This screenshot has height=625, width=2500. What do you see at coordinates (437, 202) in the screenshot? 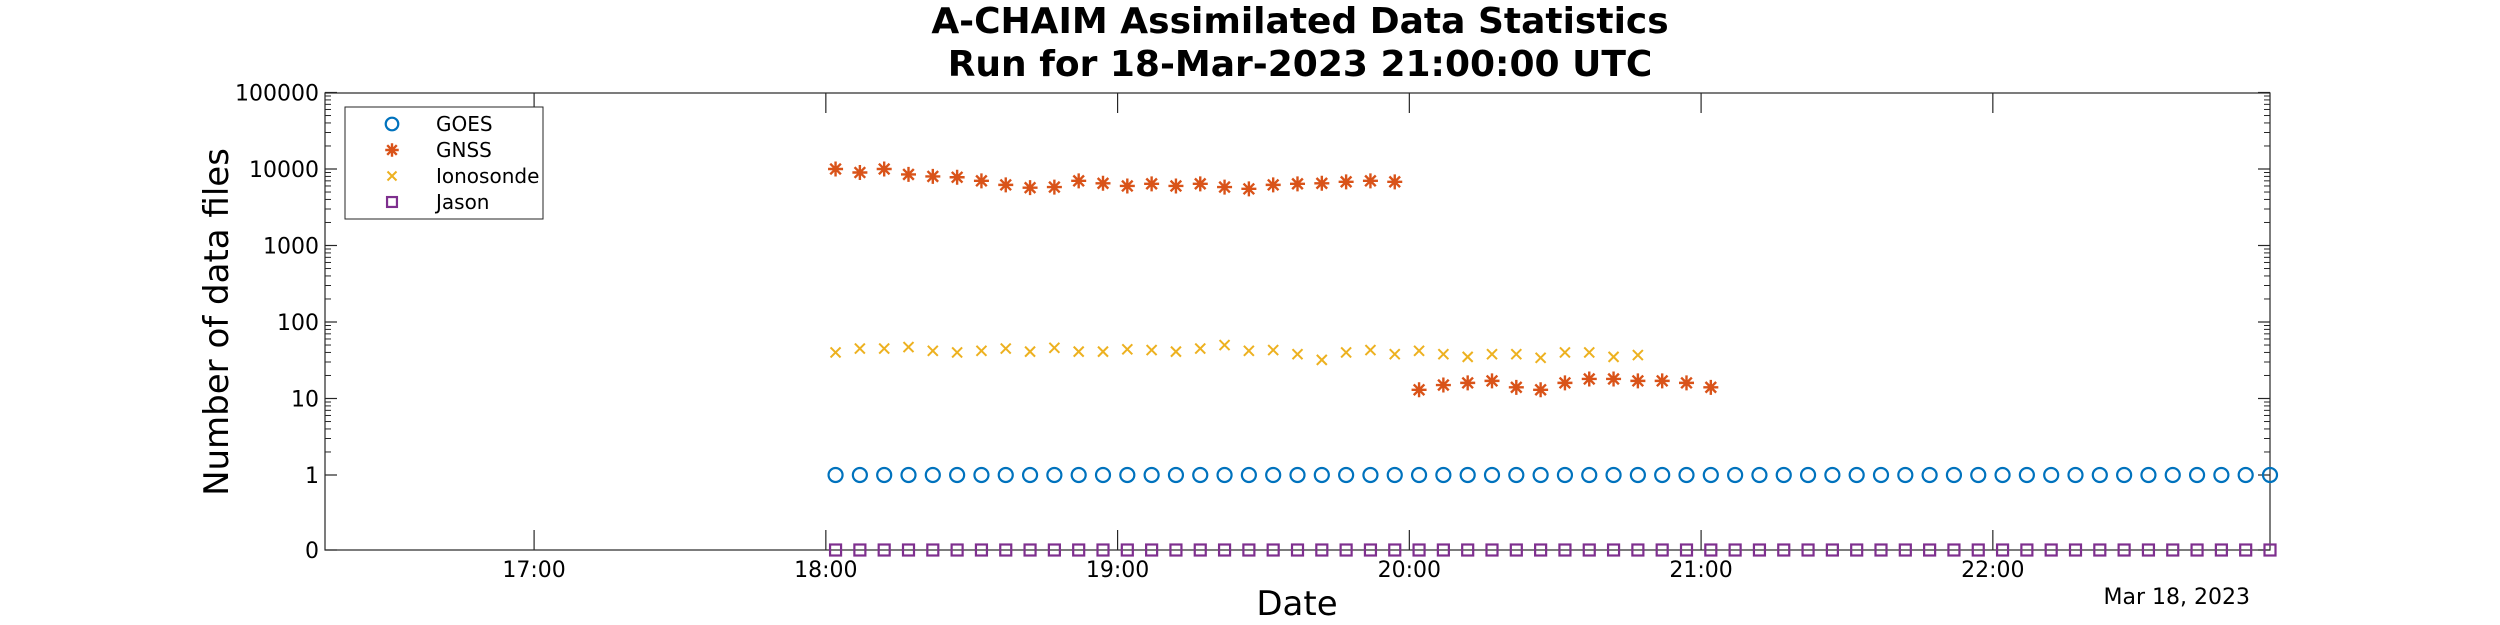
I see `legend-item-jason: Jason` at bounding box center [437, 202].